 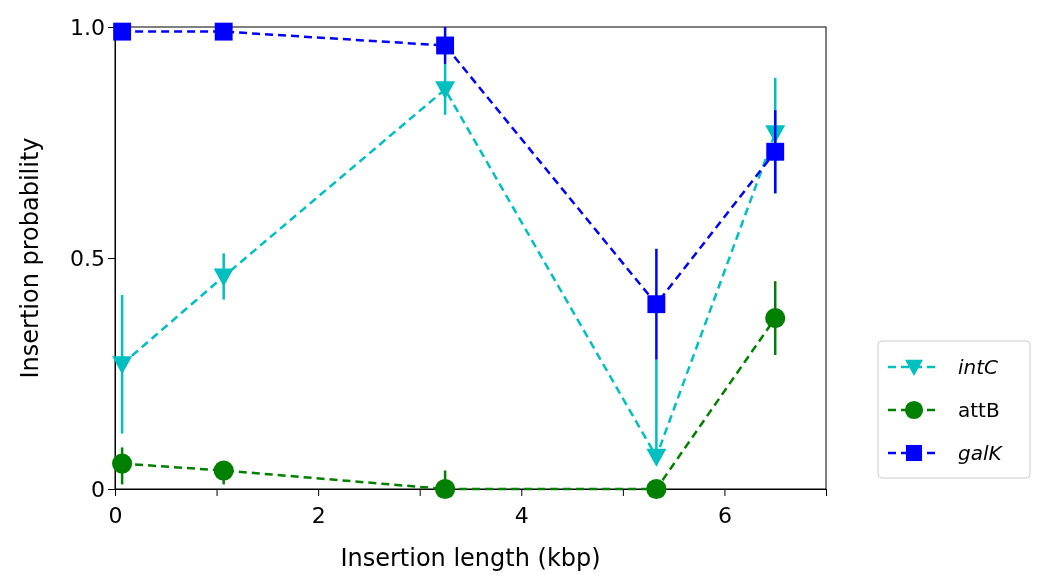 I want to click on y-tick-label: 1.0, so click(x=87, y=27).